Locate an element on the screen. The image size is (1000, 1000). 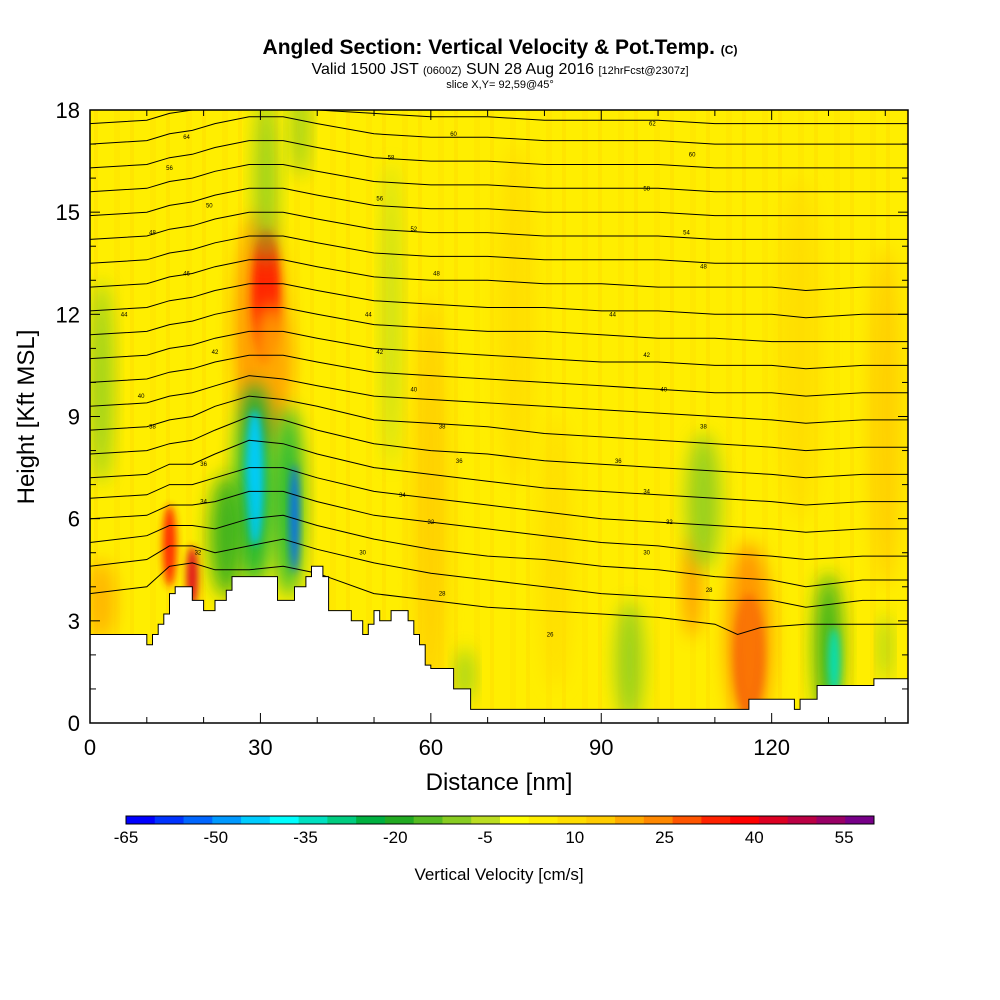
contour-label: 28 is located at coordinates (709, 591).